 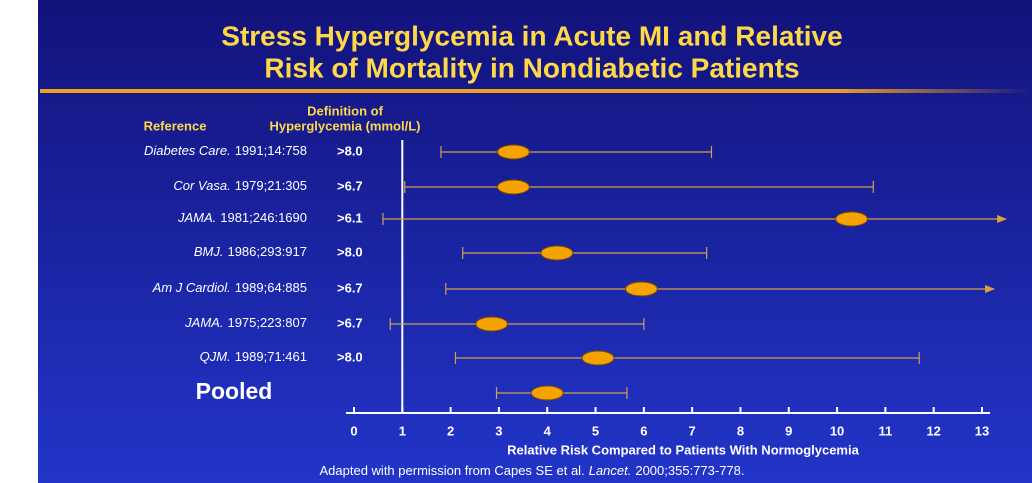 I want to click on column-header: Definition of, so click(x=345, y=110).